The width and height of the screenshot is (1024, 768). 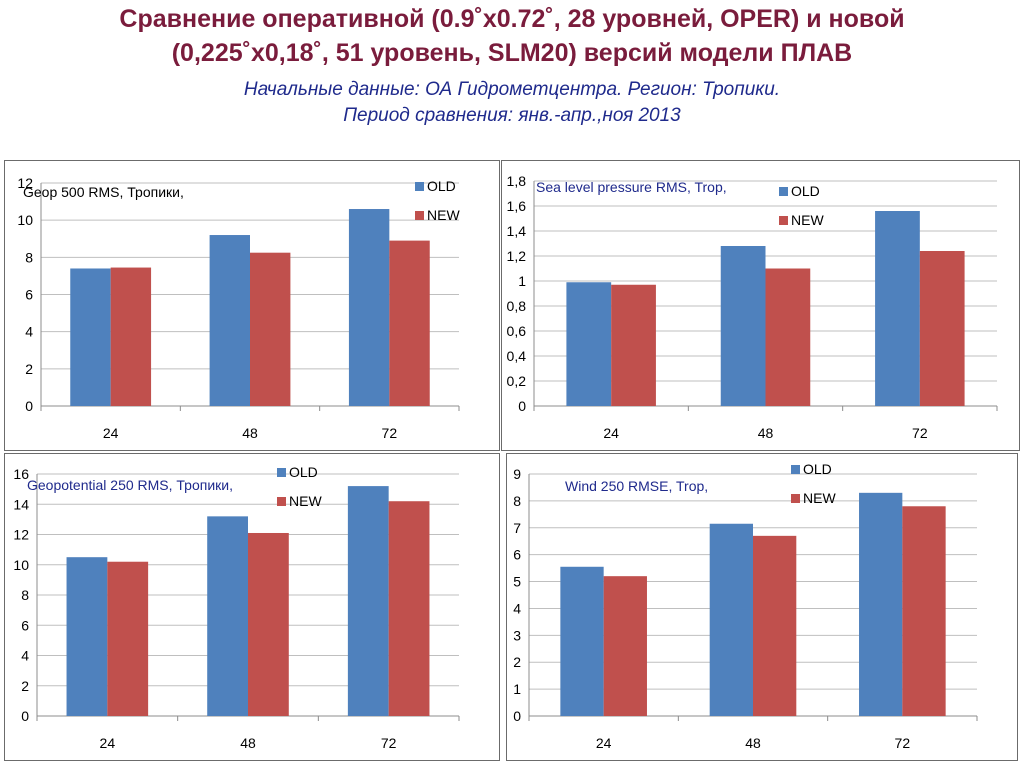 I want to click on y-tick-label: 0,6, so click(x=517, y=331).